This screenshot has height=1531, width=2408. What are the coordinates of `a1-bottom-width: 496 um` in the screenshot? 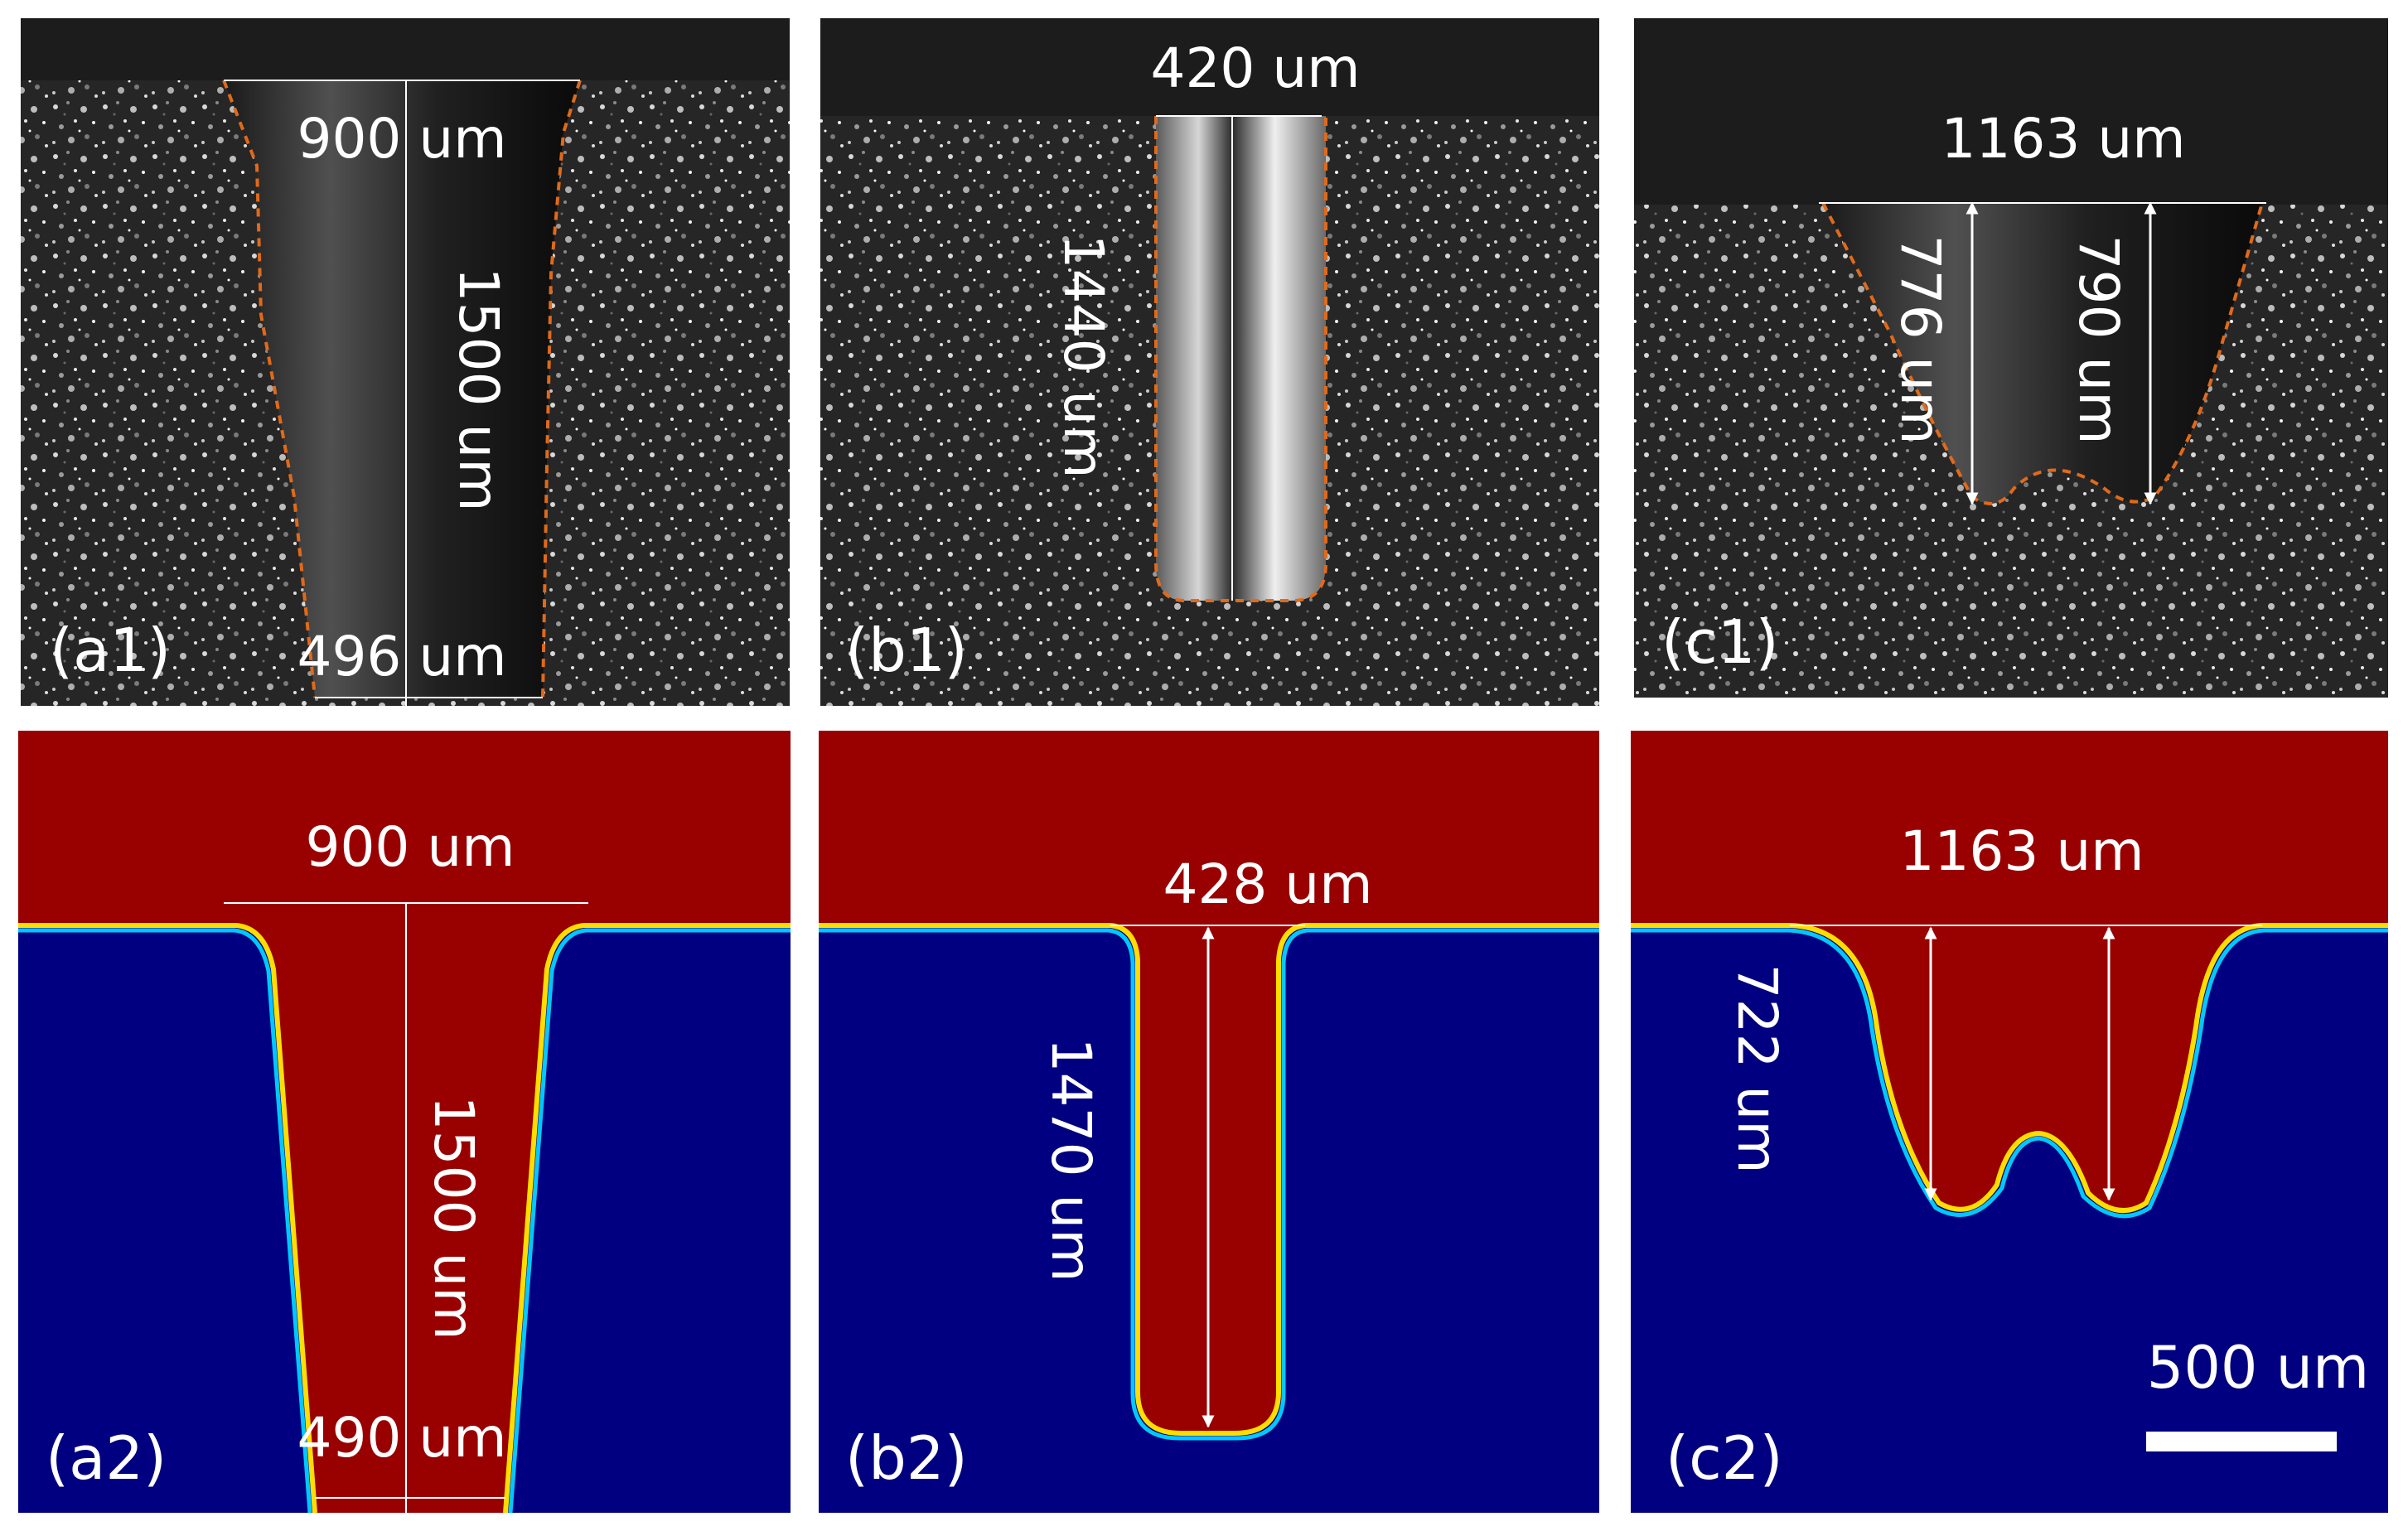 It's located at (401, 656).